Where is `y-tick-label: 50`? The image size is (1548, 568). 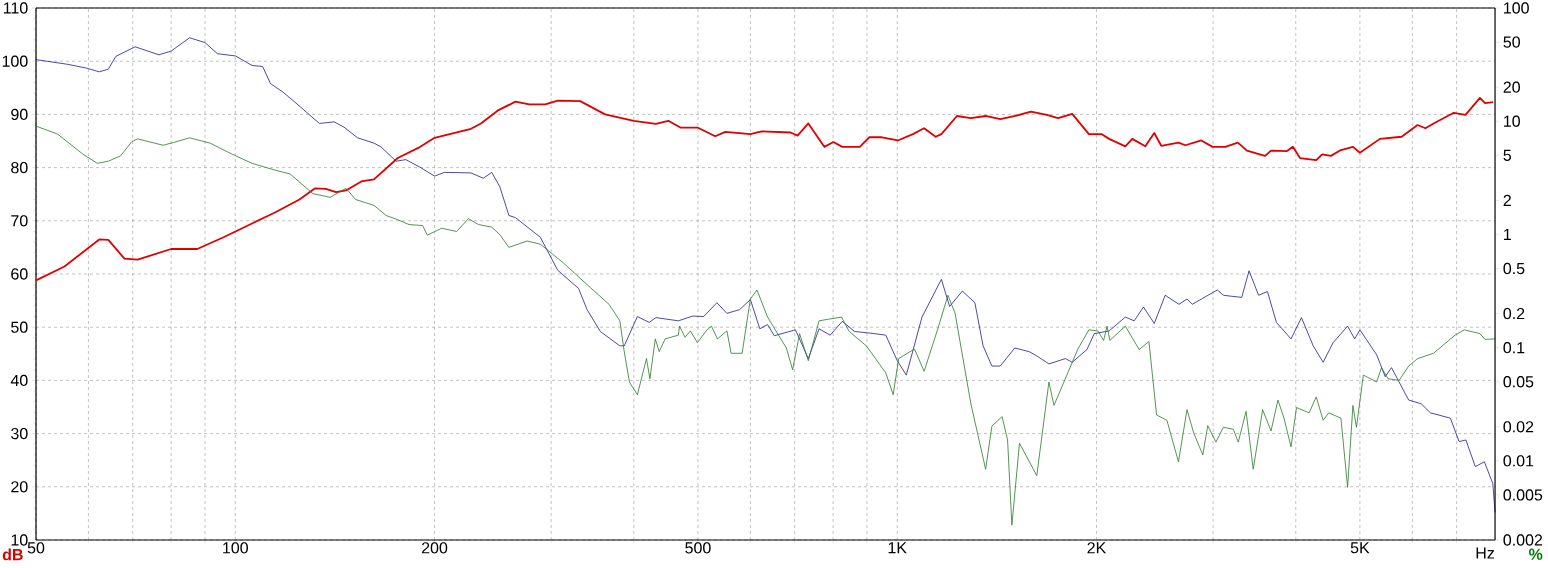
y-tick-label: 50 is located at coordinates (1511, 42).